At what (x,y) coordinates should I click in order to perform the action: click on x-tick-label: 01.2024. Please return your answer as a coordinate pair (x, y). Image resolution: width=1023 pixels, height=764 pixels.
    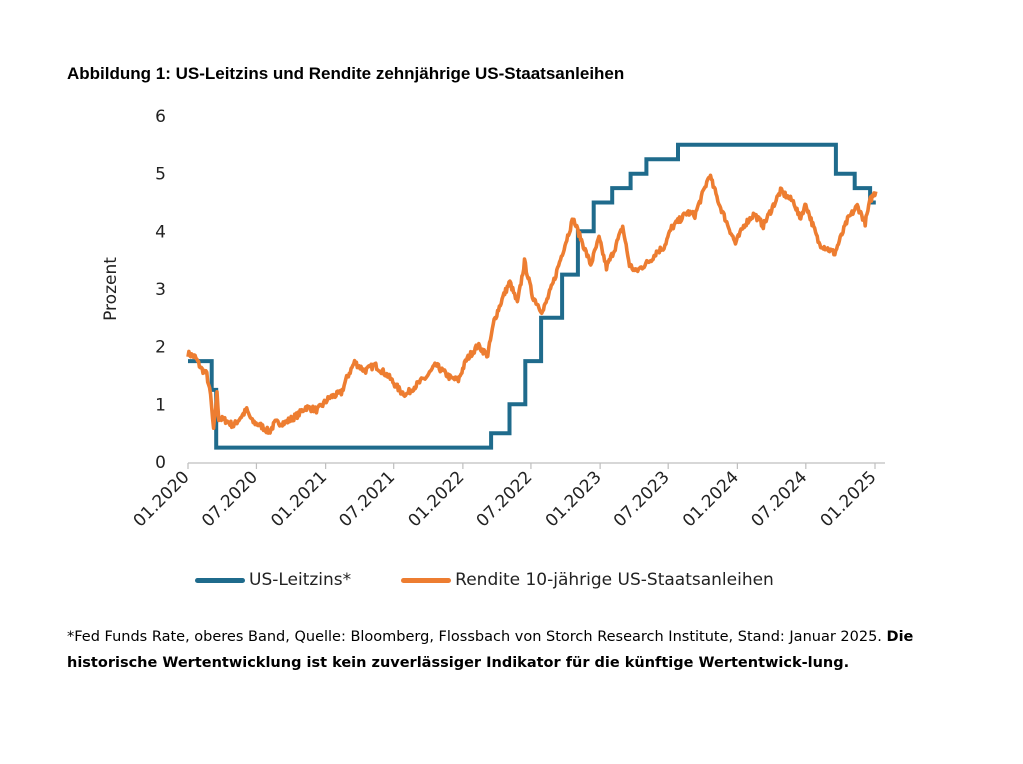
    Looking at the image, I should click on (711, 499).